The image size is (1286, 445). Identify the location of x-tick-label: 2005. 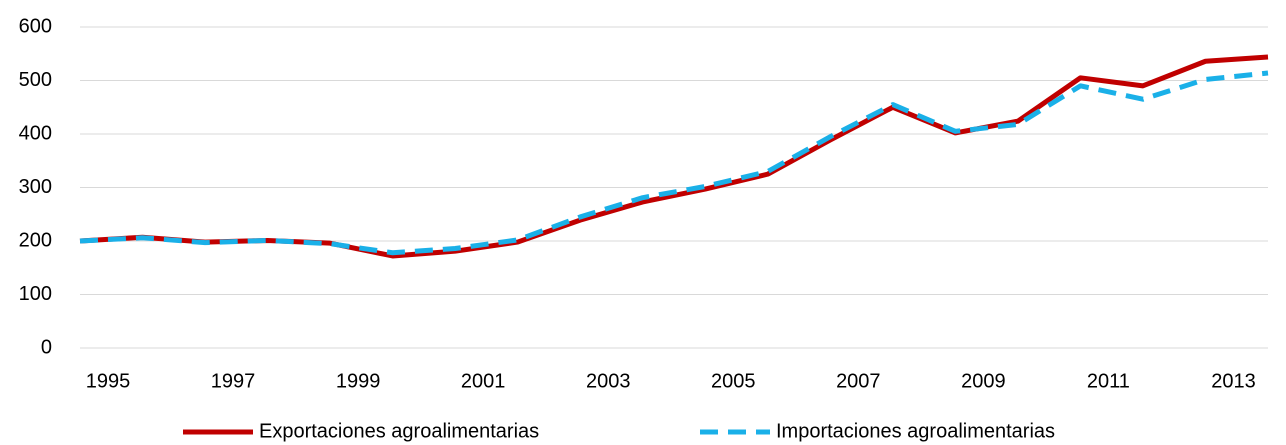
(733, 381).